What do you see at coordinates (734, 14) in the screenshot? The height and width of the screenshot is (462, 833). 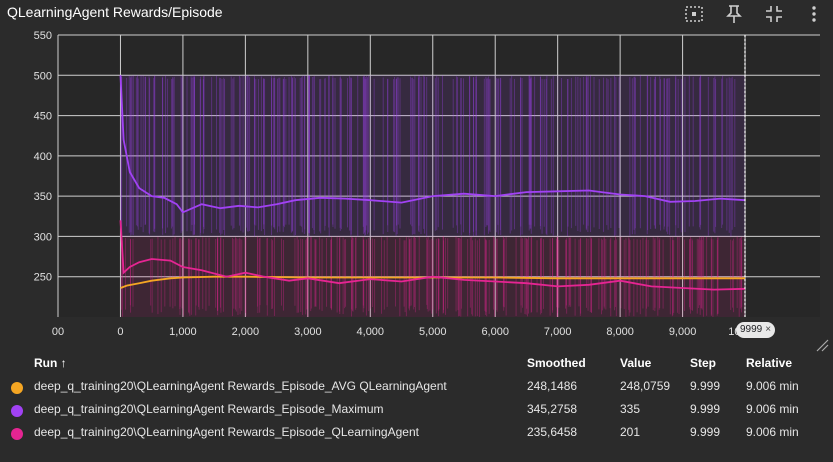 I see `pin-icon` at bounding box center [734, 14].